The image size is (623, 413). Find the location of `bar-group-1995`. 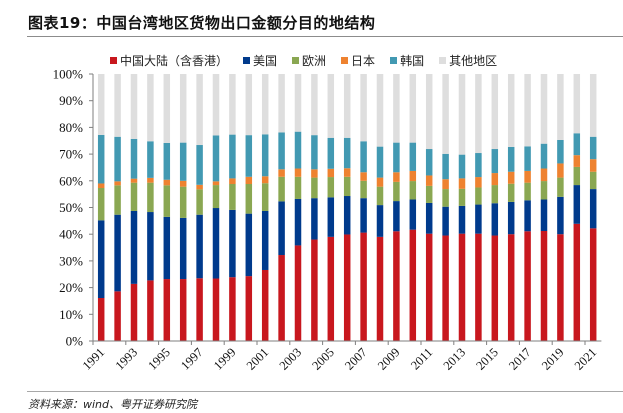

bar-group-1995 is located at coordinates (167, 207).